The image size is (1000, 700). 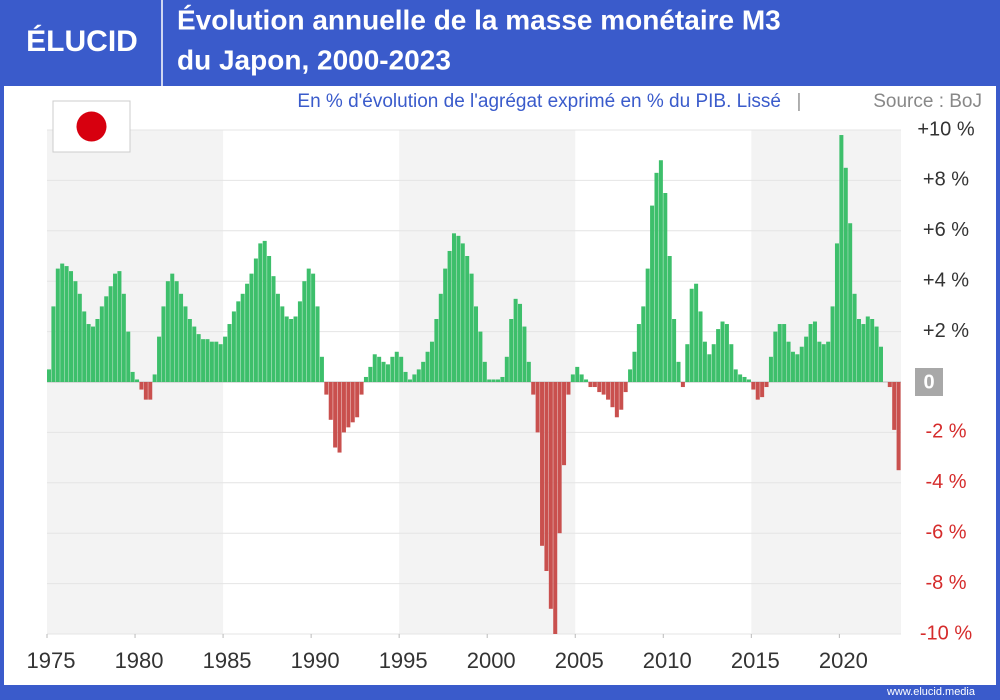 What do you see at coordinates (945, 583) in the screenshot?
I see `y-tick-label: -8 %` at bounding box center [945, 583].